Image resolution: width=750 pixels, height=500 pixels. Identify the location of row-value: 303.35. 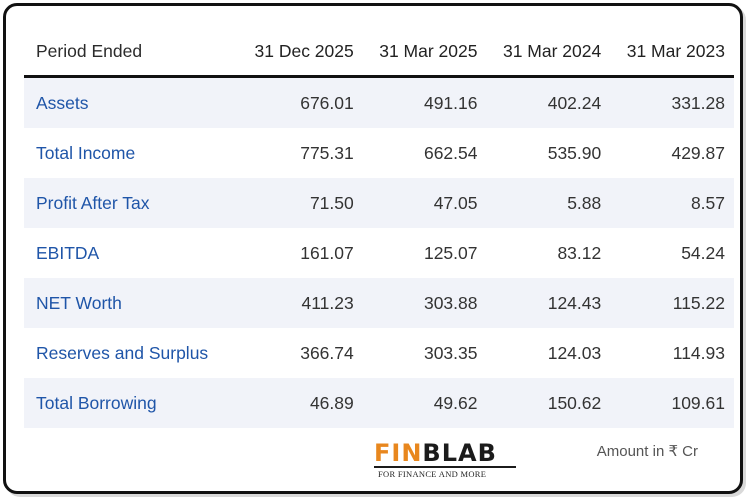
(450, 352).